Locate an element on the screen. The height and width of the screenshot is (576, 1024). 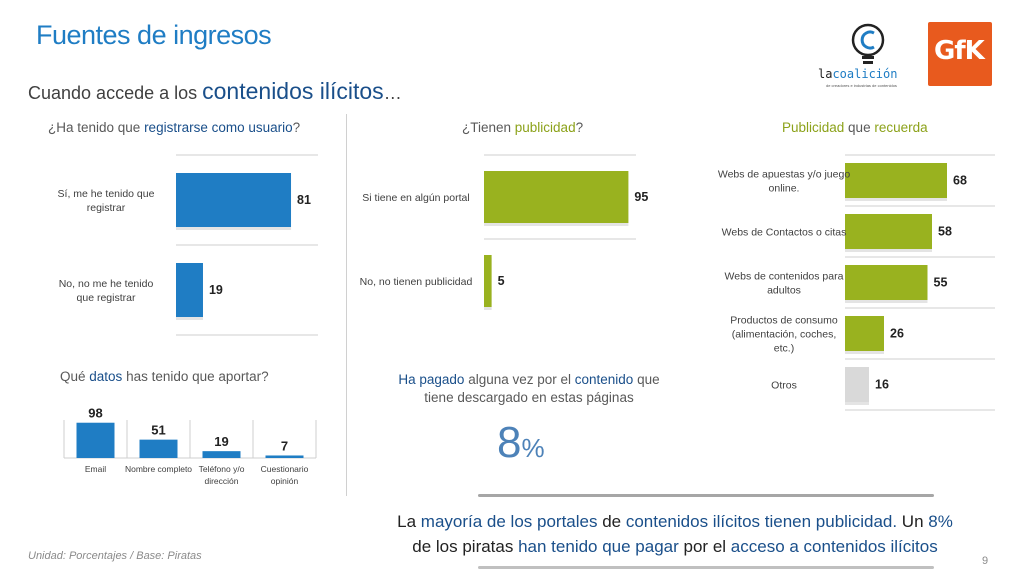
data-label: 55 is located at coordinates (941, 283).